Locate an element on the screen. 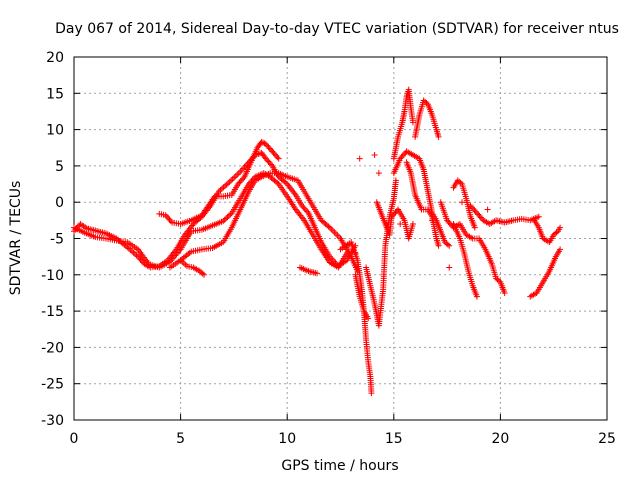  y-tick-label: 10 is located at coordinates (55, 131).